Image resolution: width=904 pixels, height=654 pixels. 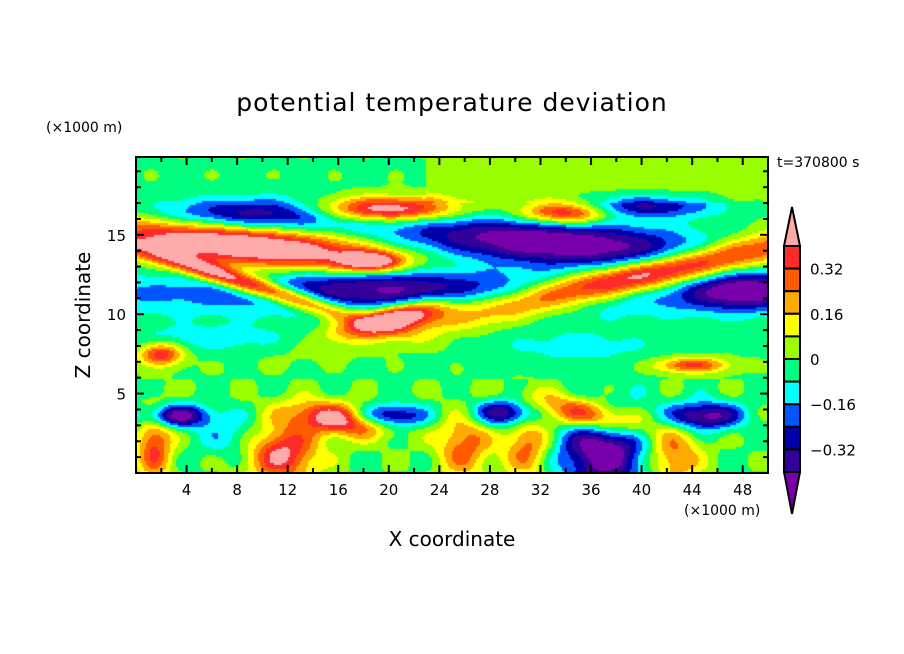 I want to click on x-unit-label: (×1000 m), so click(x=722, y=511).